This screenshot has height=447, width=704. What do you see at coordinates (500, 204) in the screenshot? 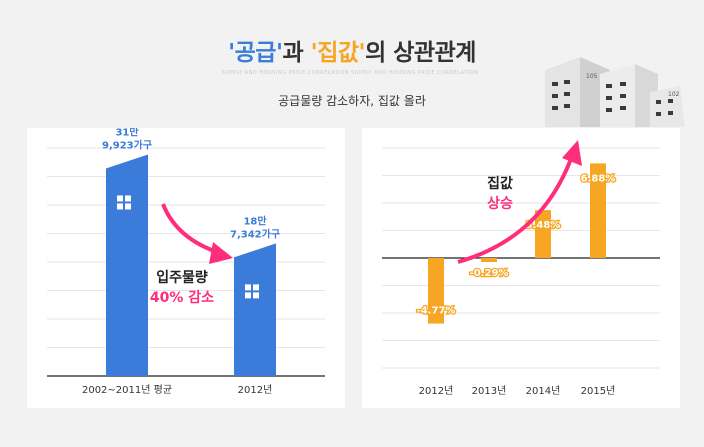
I see `annotation-highlight: 상승` at bounding box center [500, 204].